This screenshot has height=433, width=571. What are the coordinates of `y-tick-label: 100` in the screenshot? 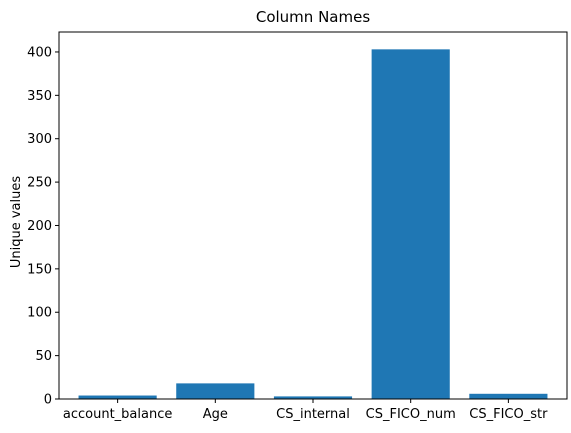 It's located at (39, 313).